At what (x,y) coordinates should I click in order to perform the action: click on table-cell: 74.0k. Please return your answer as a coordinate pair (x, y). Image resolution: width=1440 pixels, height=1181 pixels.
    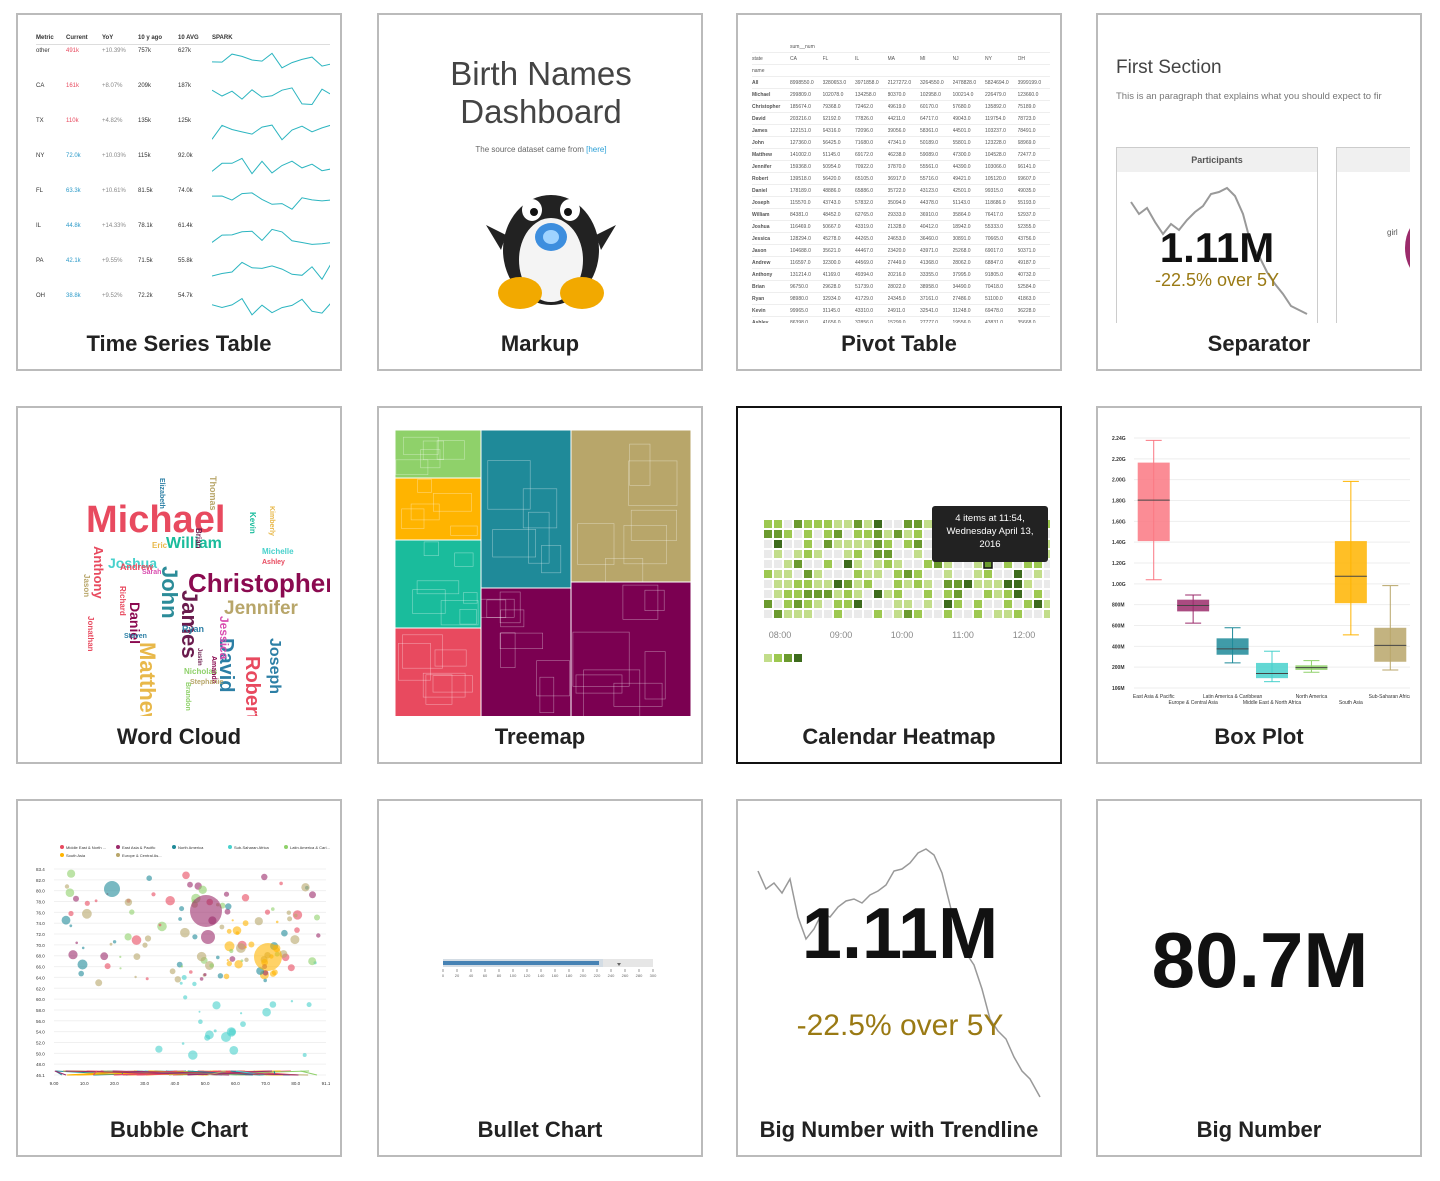
    Looking at the image, I should click on (185, 191).